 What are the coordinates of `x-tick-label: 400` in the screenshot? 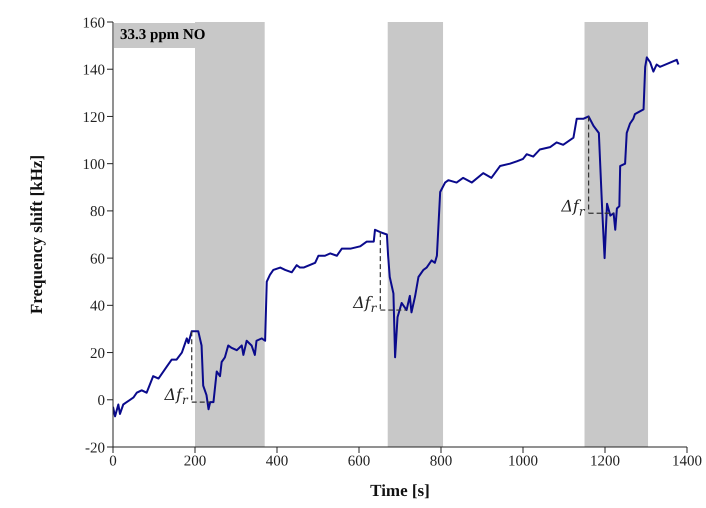 It's located at (277, 462).